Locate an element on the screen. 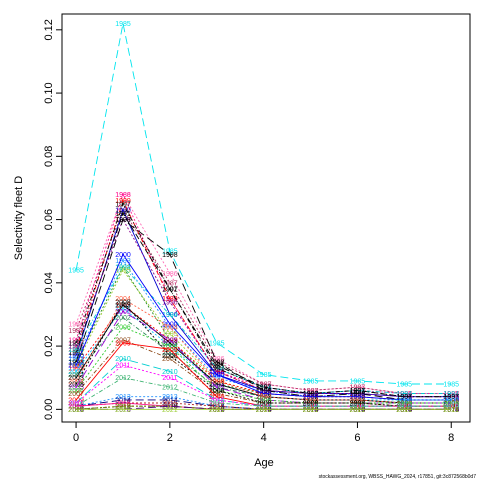 Image resolution: width=480 pixels, height=480 pixels. series-line is located at coordinates (263, 365).